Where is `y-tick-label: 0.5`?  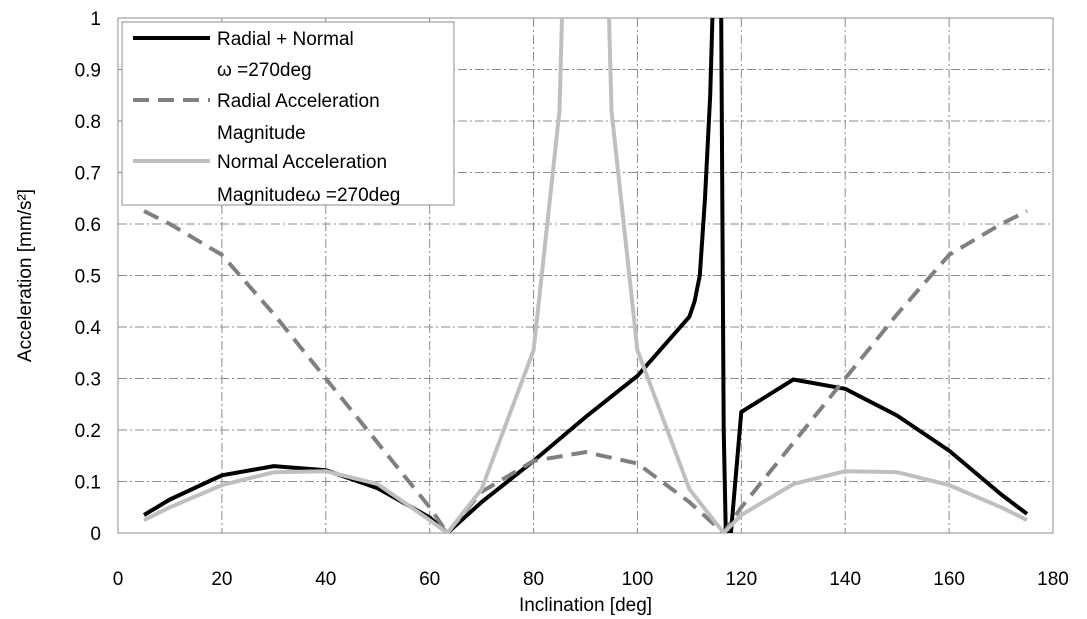 y-tick-label: 0.5 is located at coordinates (88, 277).